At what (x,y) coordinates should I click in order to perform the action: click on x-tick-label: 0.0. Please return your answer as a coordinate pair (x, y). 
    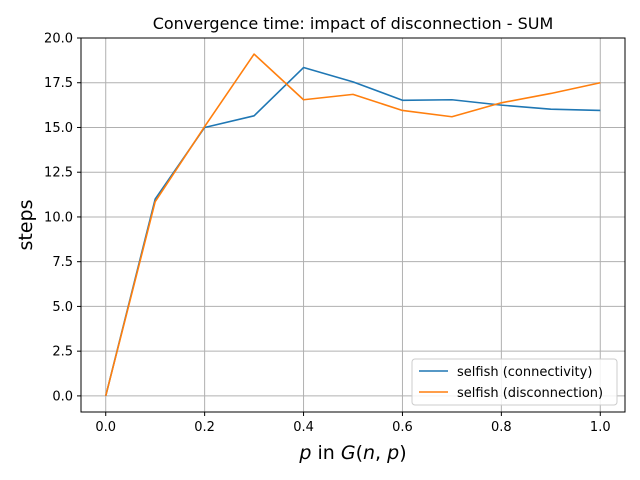
    Looking at the image, I should click on (105, 427).